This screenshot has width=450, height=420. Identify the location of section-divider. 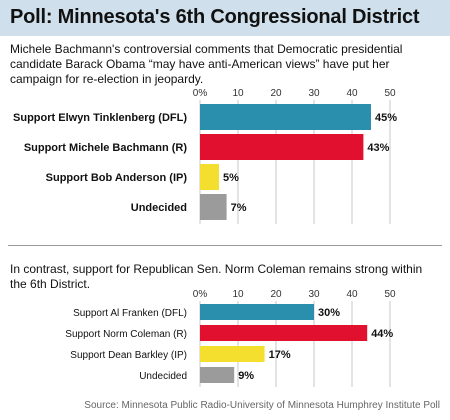
(225, 245).